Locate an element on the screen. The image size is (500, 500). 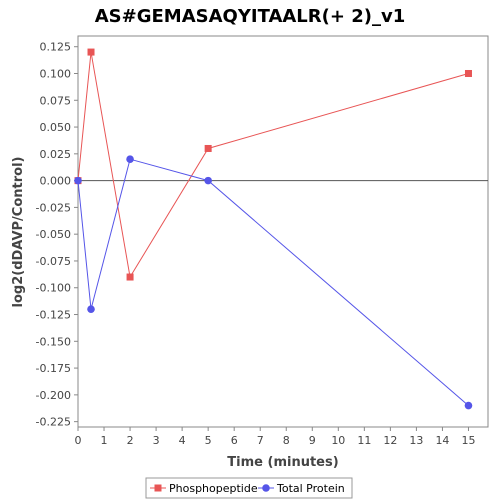
x-tick-label: 7 is located at coordinates (260, 440).